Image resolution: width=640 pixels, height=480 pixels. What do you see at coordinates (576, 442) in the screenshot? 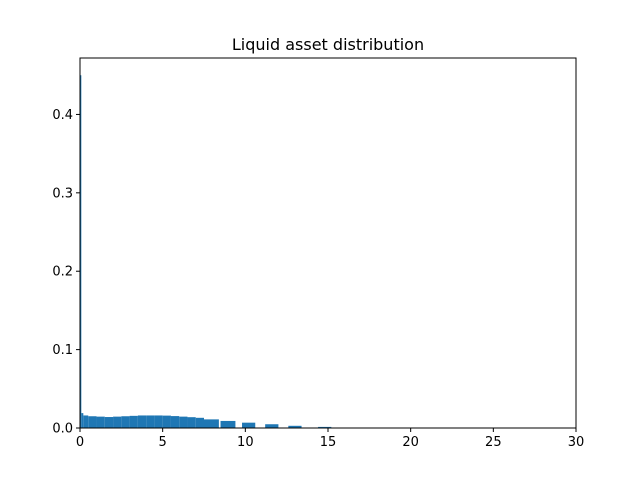
I see `x-tick-label-6: 30` at bounding box center [576, 442].